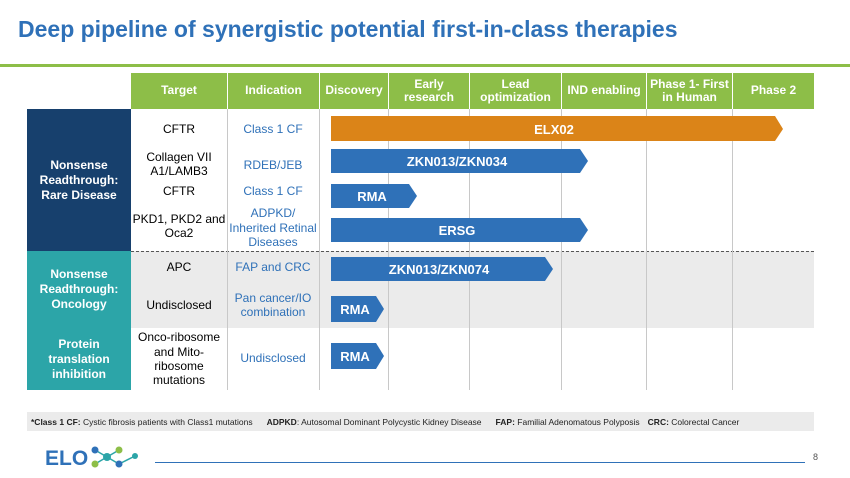 The height and width of the screenshot is (478, 850). Describe the element at coordinates (273, 91) in the screenshot. I see `header-indication: Indication` at that location.